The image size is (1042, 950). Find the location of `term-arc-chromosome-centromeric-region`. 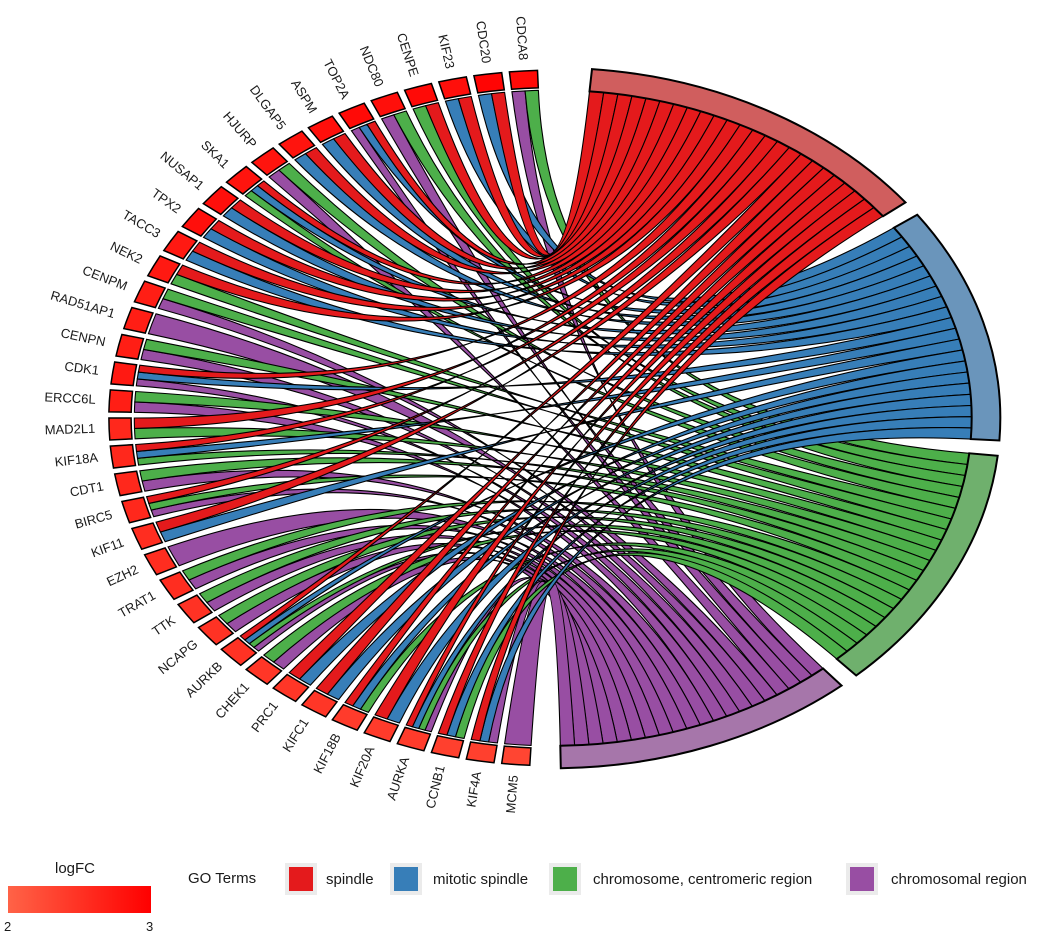

term-arc-chromosome-centromeric-region is located at coordinates (917, 564).